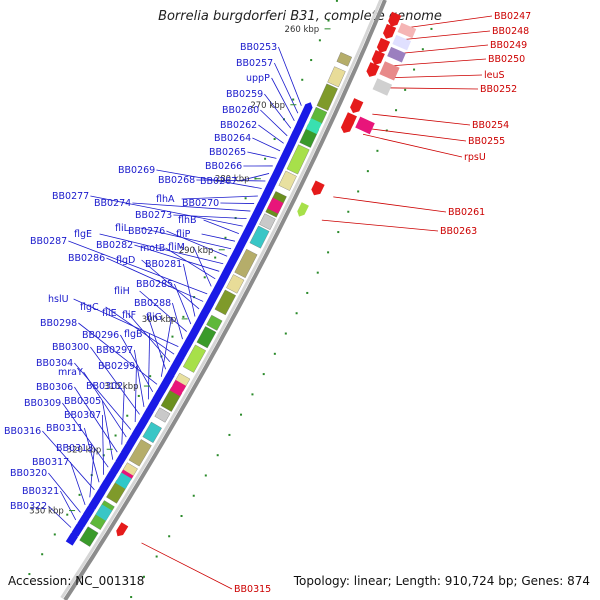 This screenshot has height=600, width=600. What do you see at coordinates (506, 59) in the screenshot?
I see `forward-gene-label: BB0250` at bounding box center [506, 59].